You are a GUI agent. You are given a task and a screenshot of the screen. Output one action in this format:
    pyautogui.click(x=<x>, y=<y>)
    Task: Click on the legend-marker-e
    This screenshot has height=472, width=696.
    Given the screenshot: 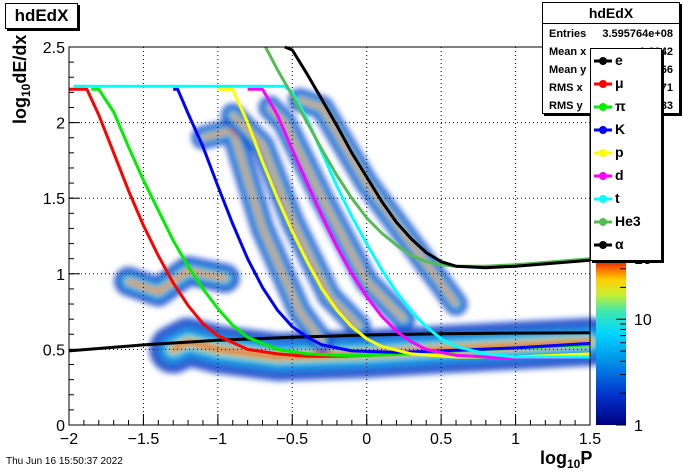 What is the action you would take?
    pyautogui.click(x=603, y=61)
    